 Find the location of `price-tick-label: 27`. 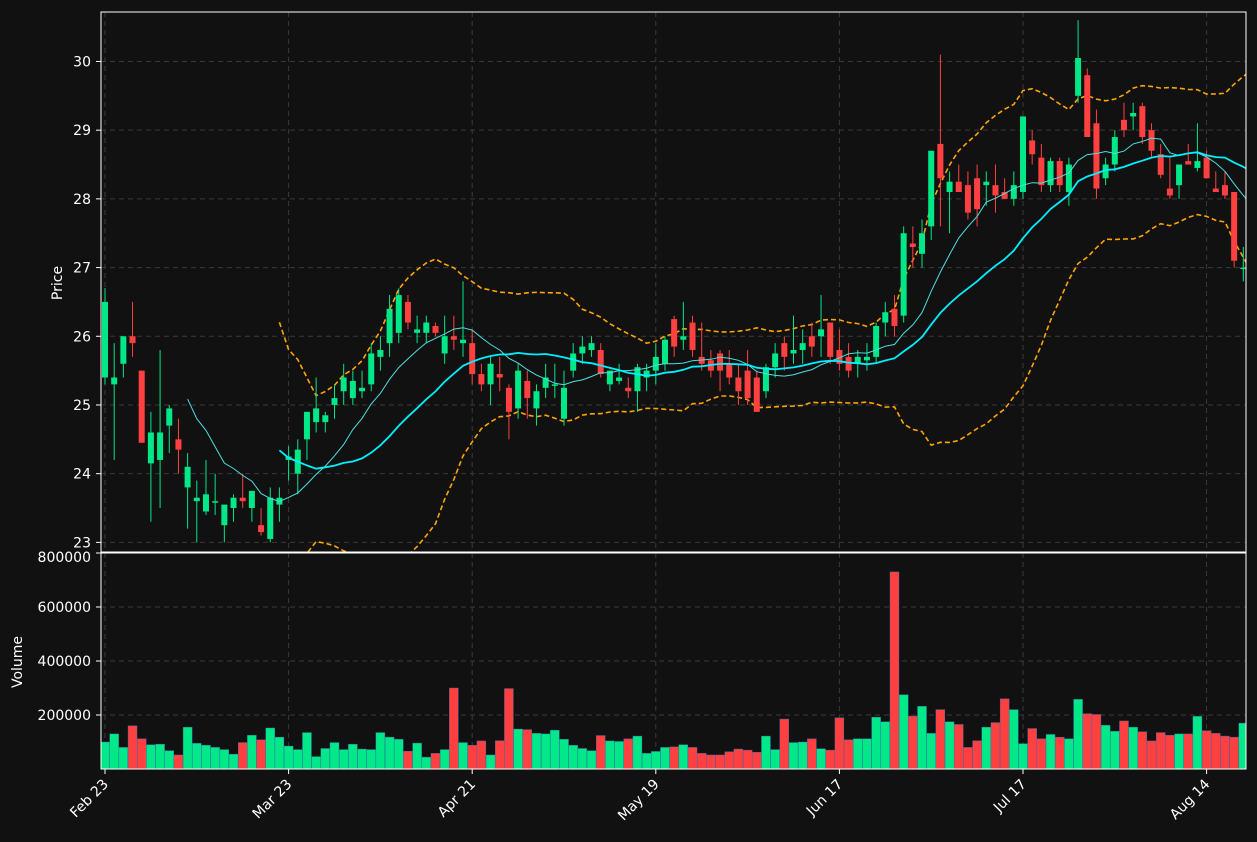

price-tick-label: 27 is located at coordinates (82, 269).